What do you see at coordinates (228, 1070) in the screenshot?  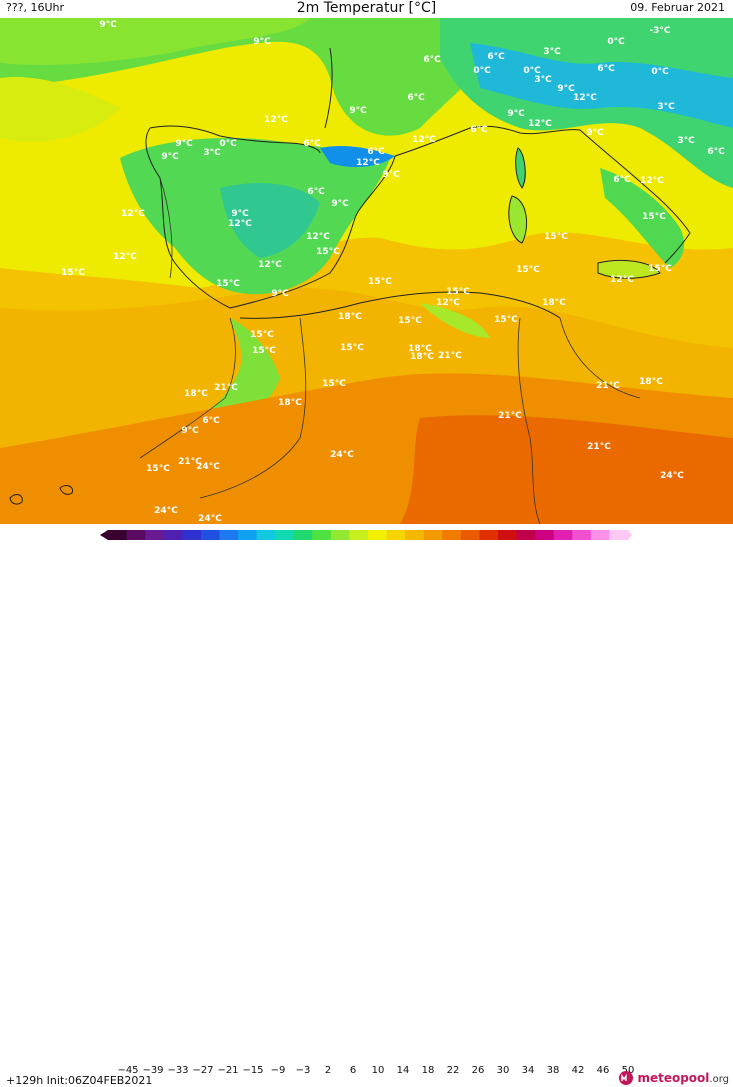 I see `colorbar-tick-label: −21` at bounding box center [228, 1070].